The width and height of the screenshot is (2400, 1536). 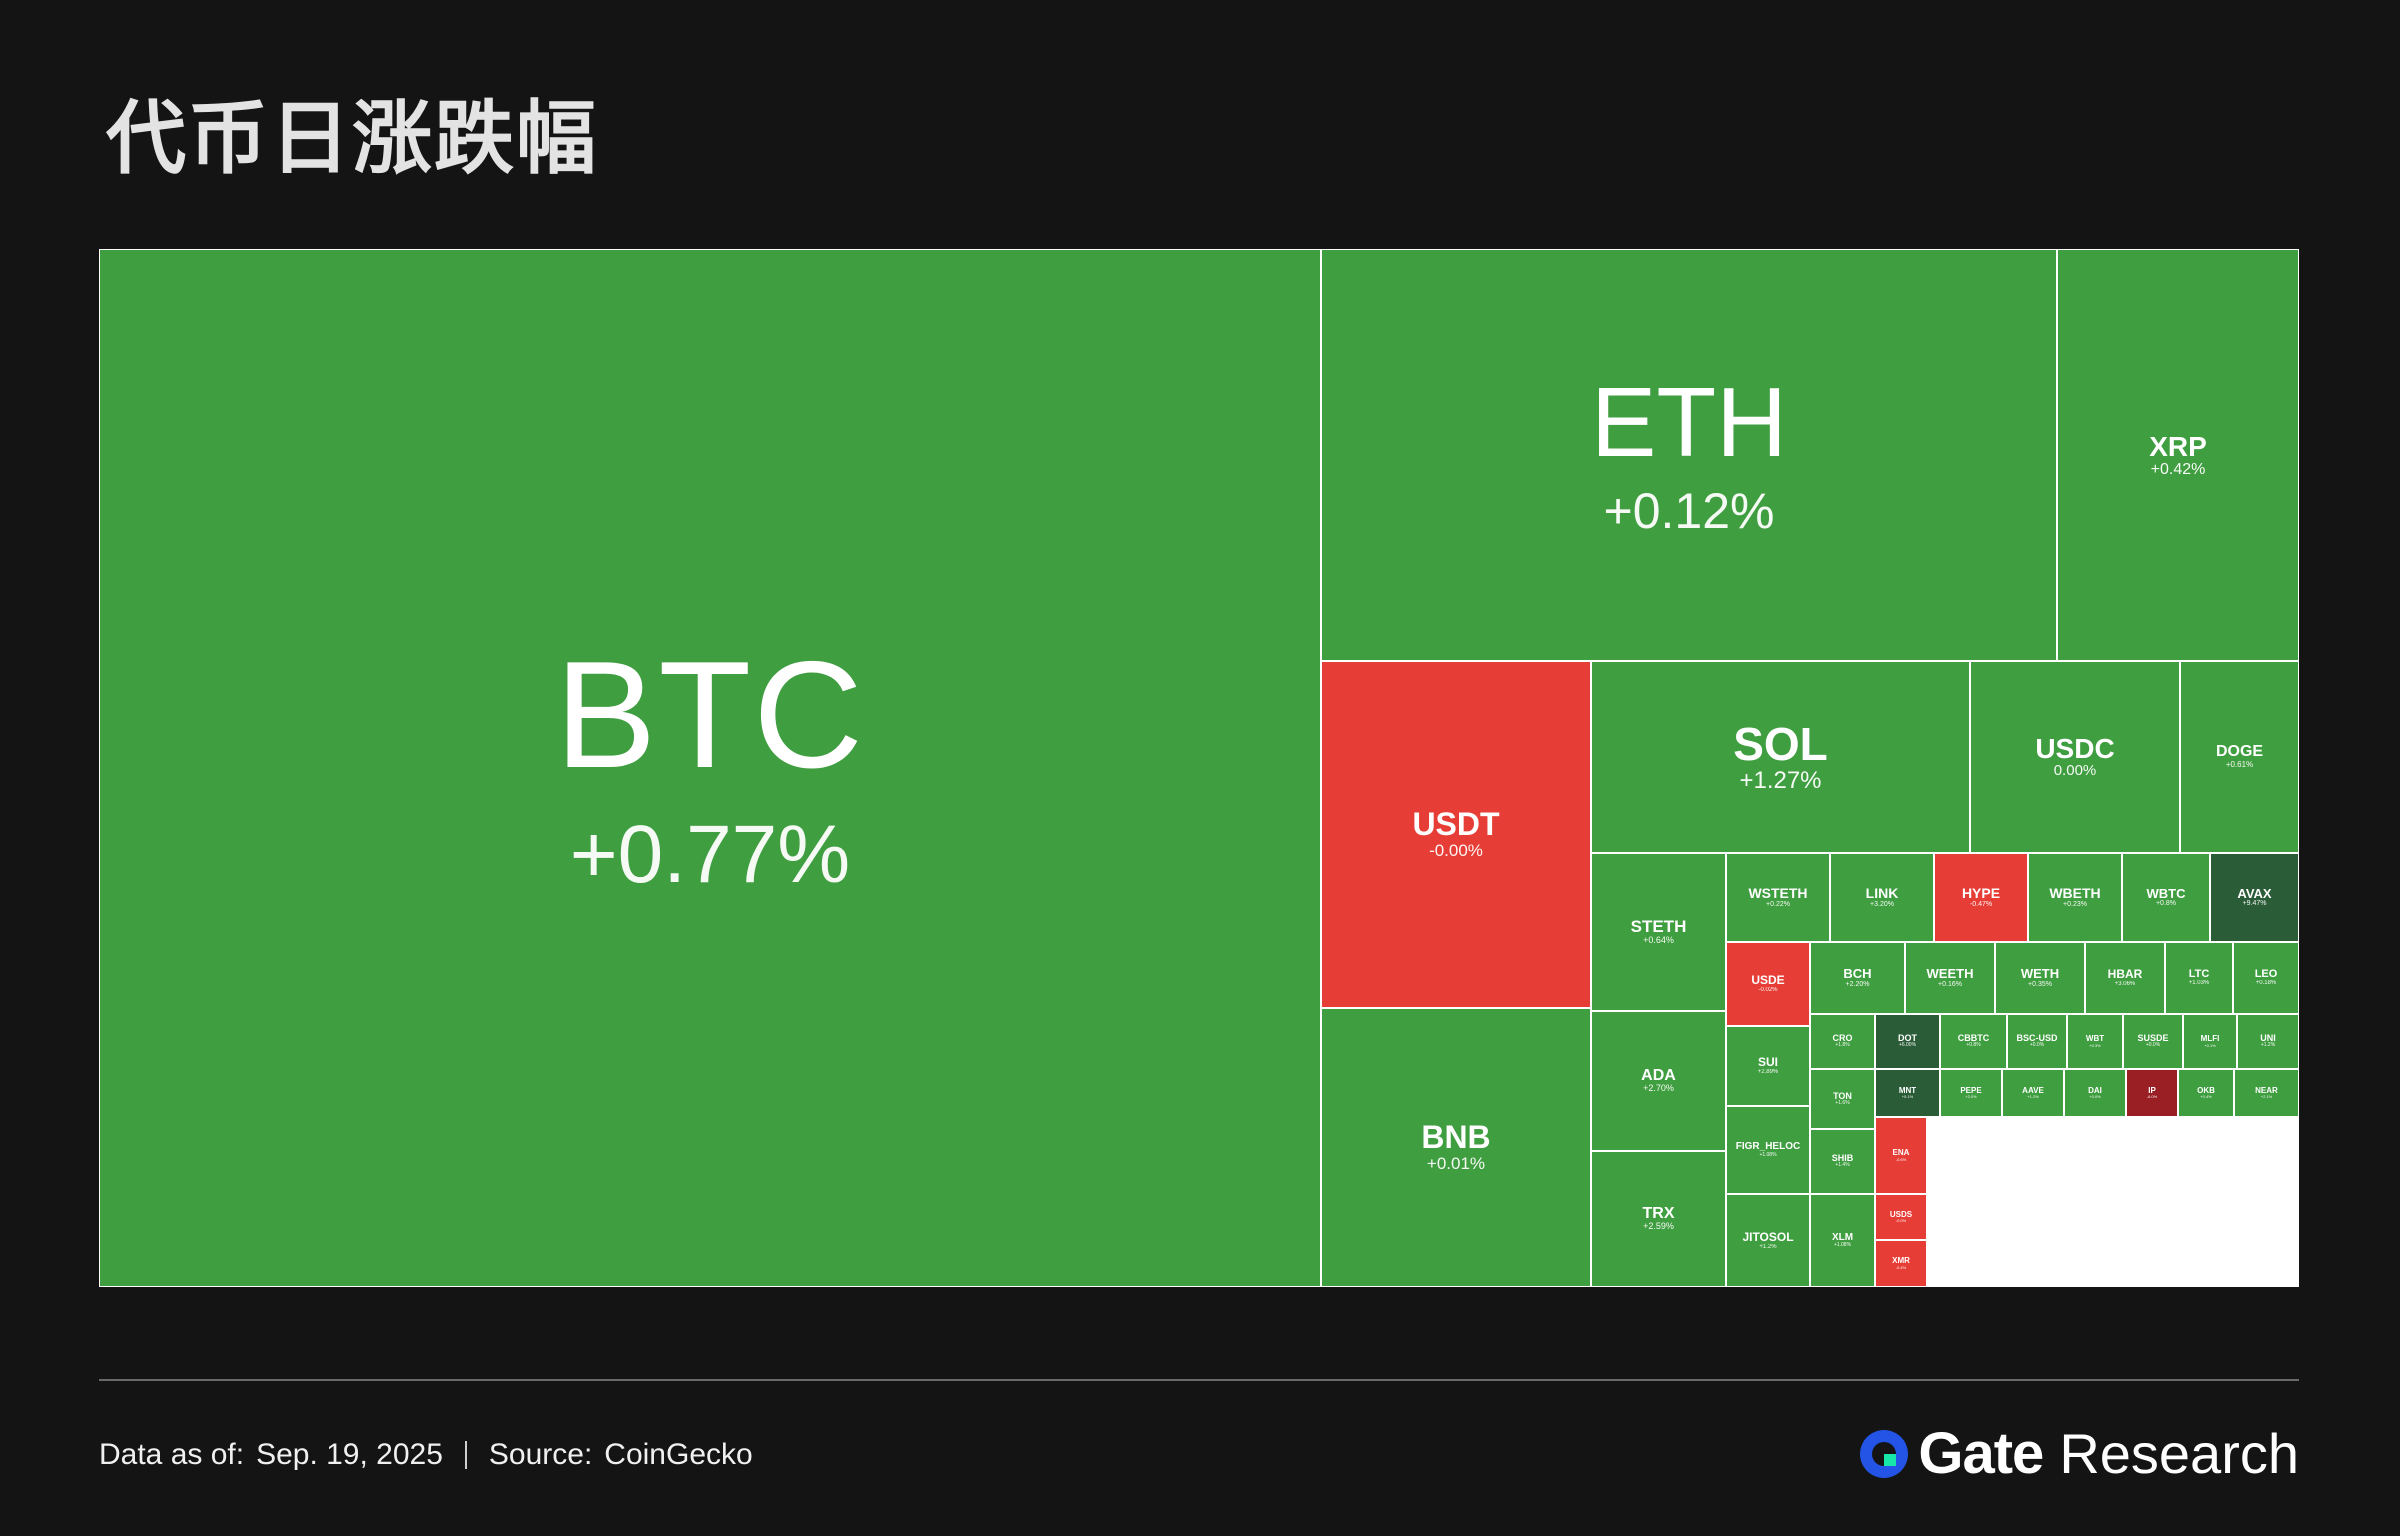 I want to click on tile-symbol: STETH, so click(x=1658, y=927).